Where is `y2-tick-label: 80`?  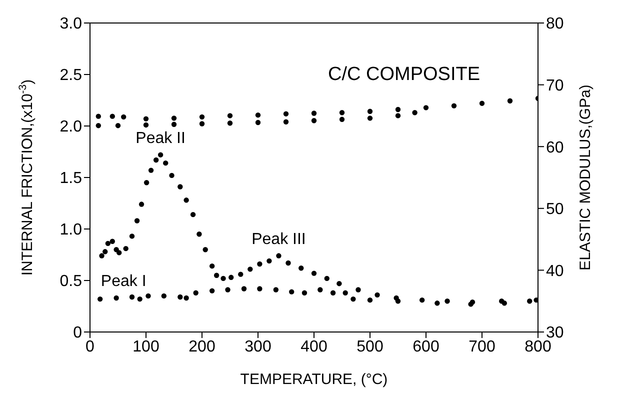 y2-tick-label: 80 is located at coordinates (555, 24).